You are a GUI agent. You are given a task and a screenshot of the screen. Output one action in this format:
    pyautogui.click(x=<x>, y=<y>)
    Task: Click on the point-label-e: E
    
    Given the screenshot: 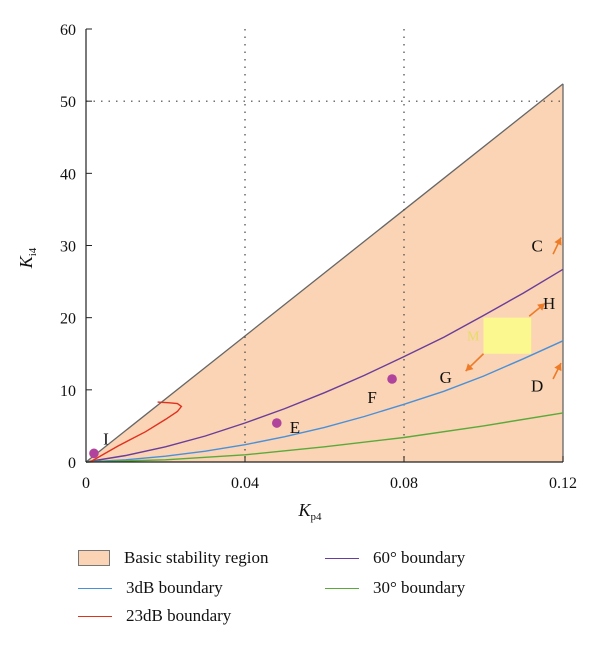 What is the action you would take?
    pyautogui.click(x=295, y=427)
    